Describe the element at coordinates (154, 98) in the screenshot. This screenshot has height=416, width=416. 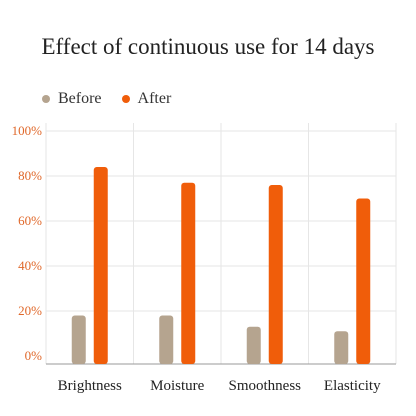
I see `legend-label-after: After` at that location.